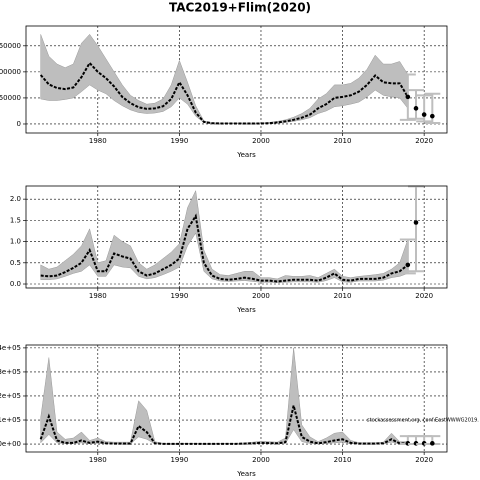  I want to click on y-tick-label: 3e+05, so click(10, 372).